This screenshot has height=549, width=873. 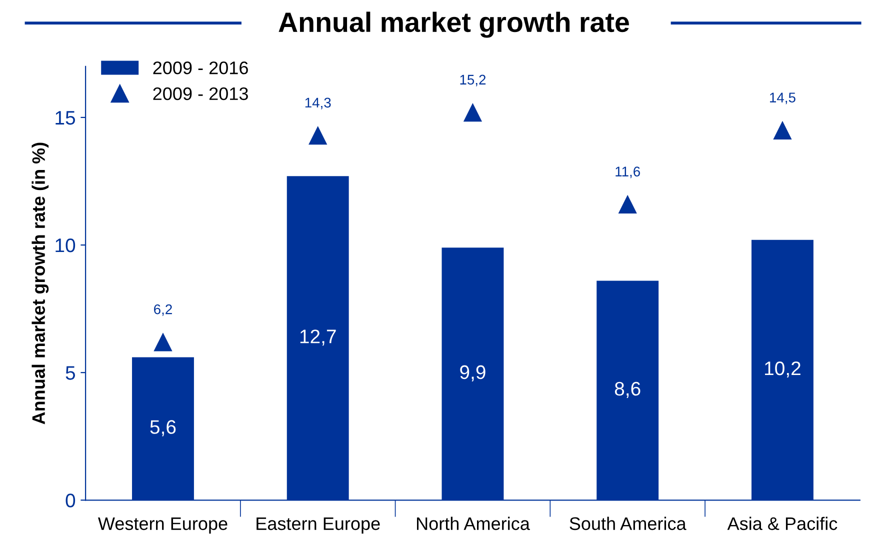 What do you see at coordinates (318, 338) in the screenshot?
I see `data-label: 12,7` at bounding box center [318, 338].